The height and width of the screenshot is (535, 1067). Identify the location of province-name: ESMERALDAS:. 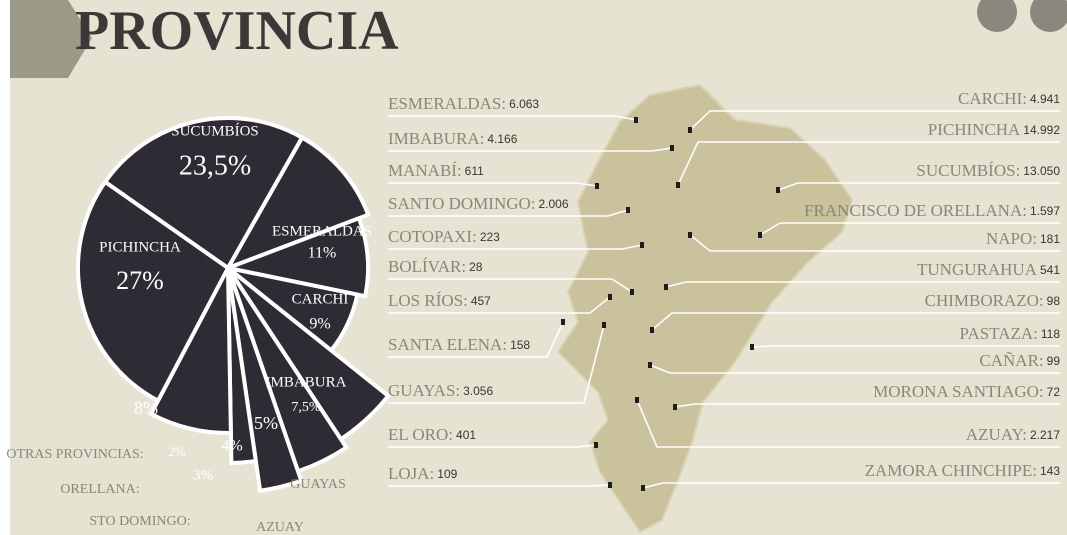
(447, 103).